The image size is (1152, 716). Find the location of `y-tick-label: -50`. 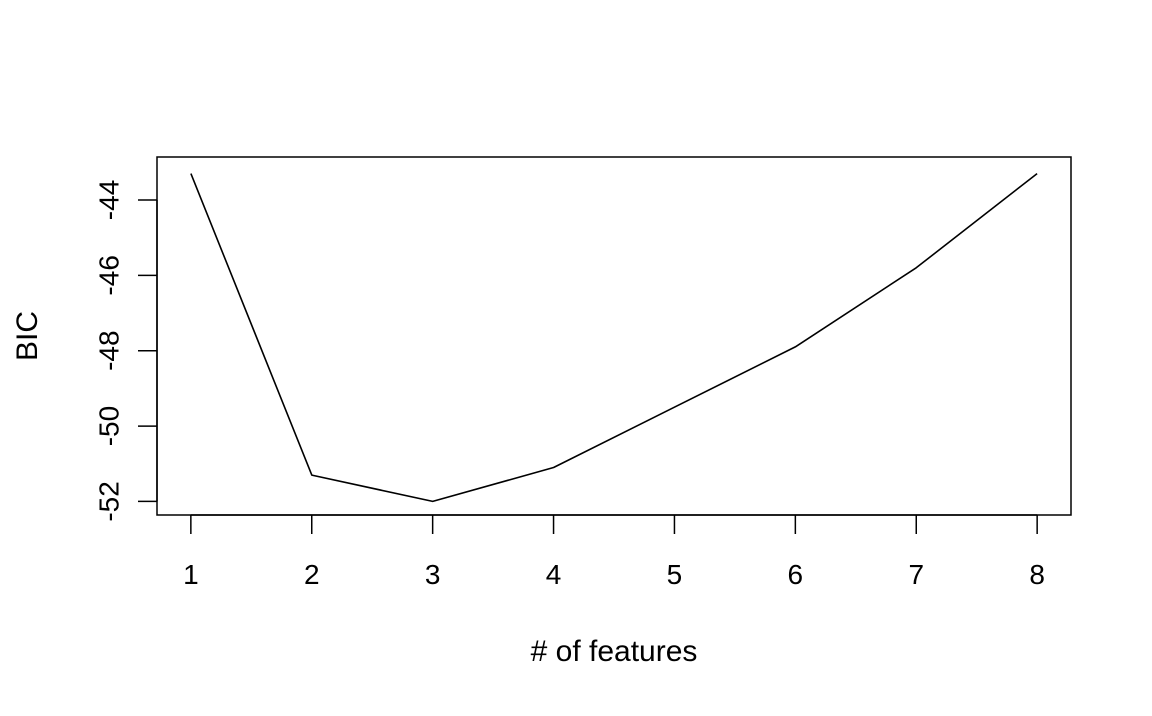

y-tick-label: -50 is located at coordinates (108, 426).